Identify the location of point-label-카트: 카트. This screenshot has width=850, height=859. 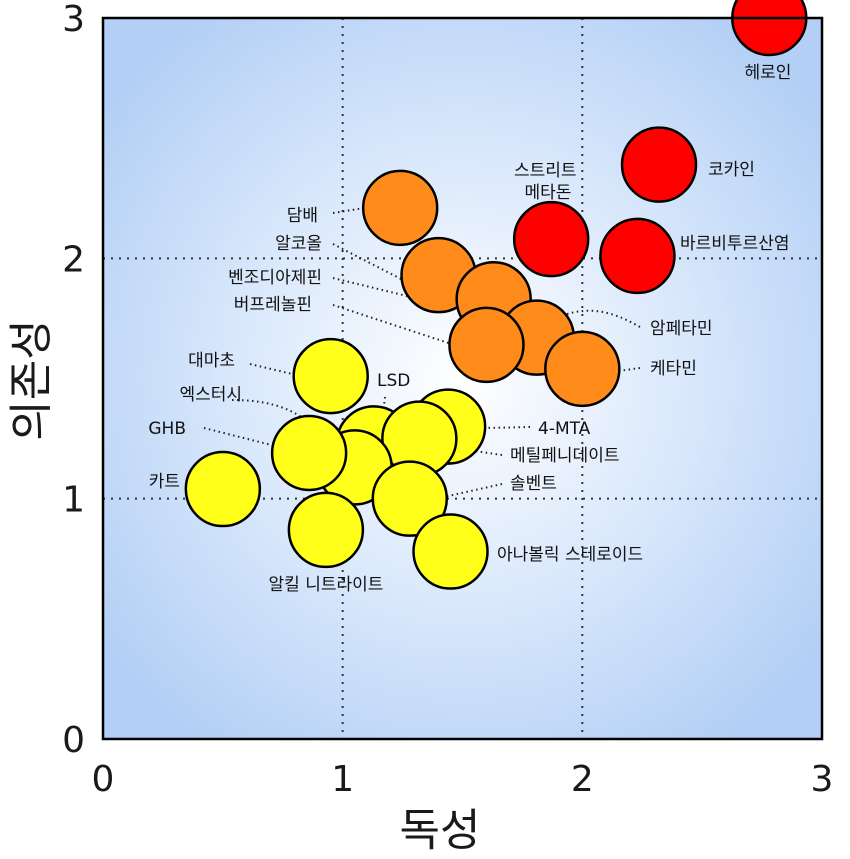
(164, 482).